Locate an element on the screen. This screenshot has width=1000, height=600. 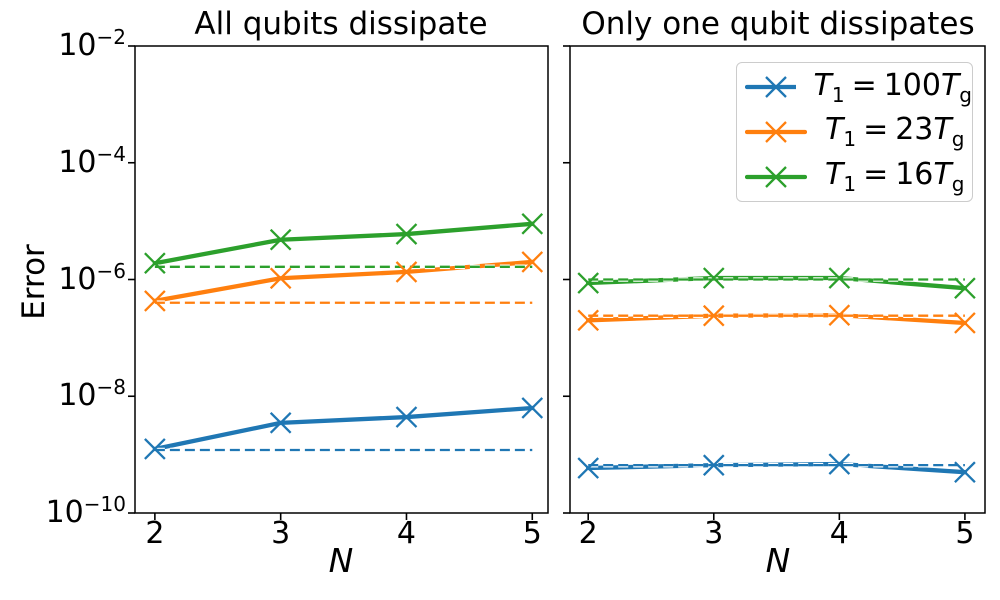
y-tick-label: 10⁻⁶ is located at coordinates (92, 277).